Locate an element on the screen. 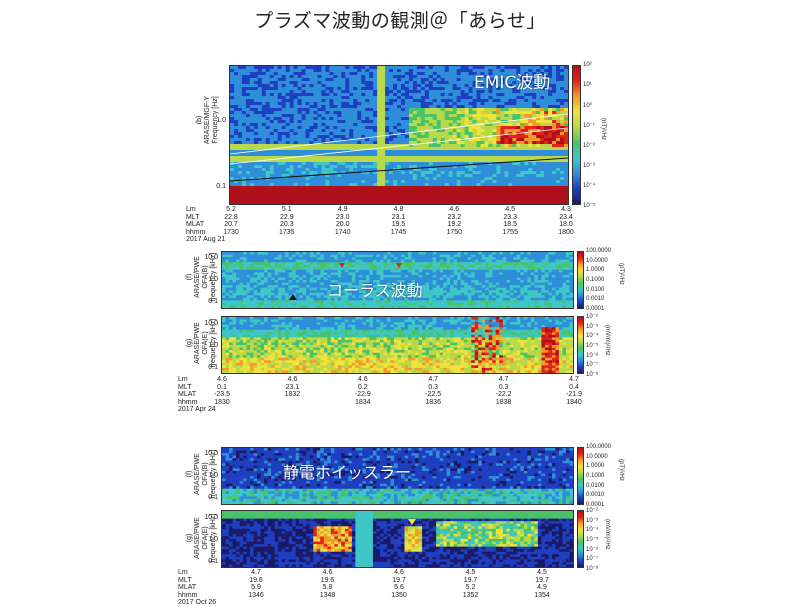 The width and height of the screenshot is (800, 607). ephemeris-column: 4.9 23.0 20.0 1740 is located at coordinates (342, 221).